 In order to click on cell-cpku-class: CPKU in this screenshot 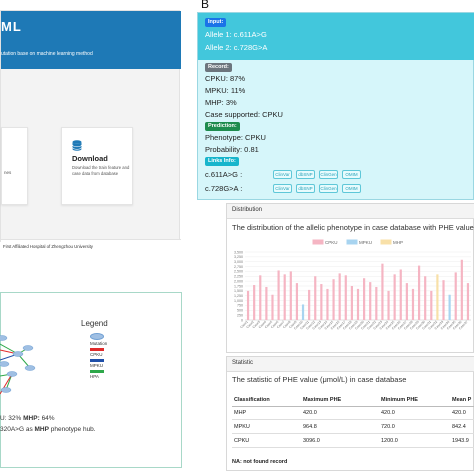, I will do `click(242, 441)`.